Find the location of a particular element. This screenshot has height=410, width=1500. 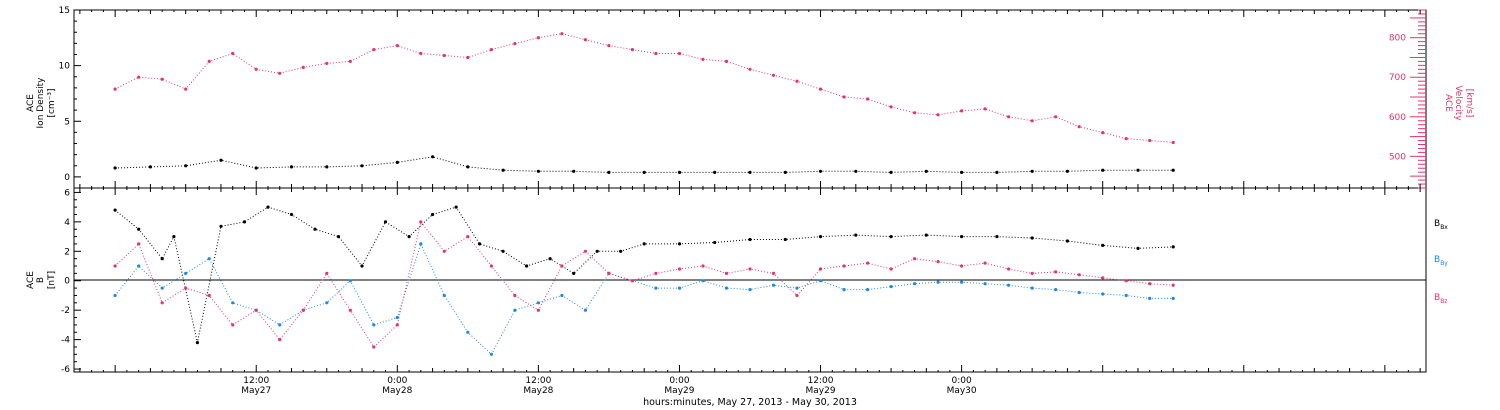

magnetic-ylabel-line-2: B is located at coordinates (41, 280).